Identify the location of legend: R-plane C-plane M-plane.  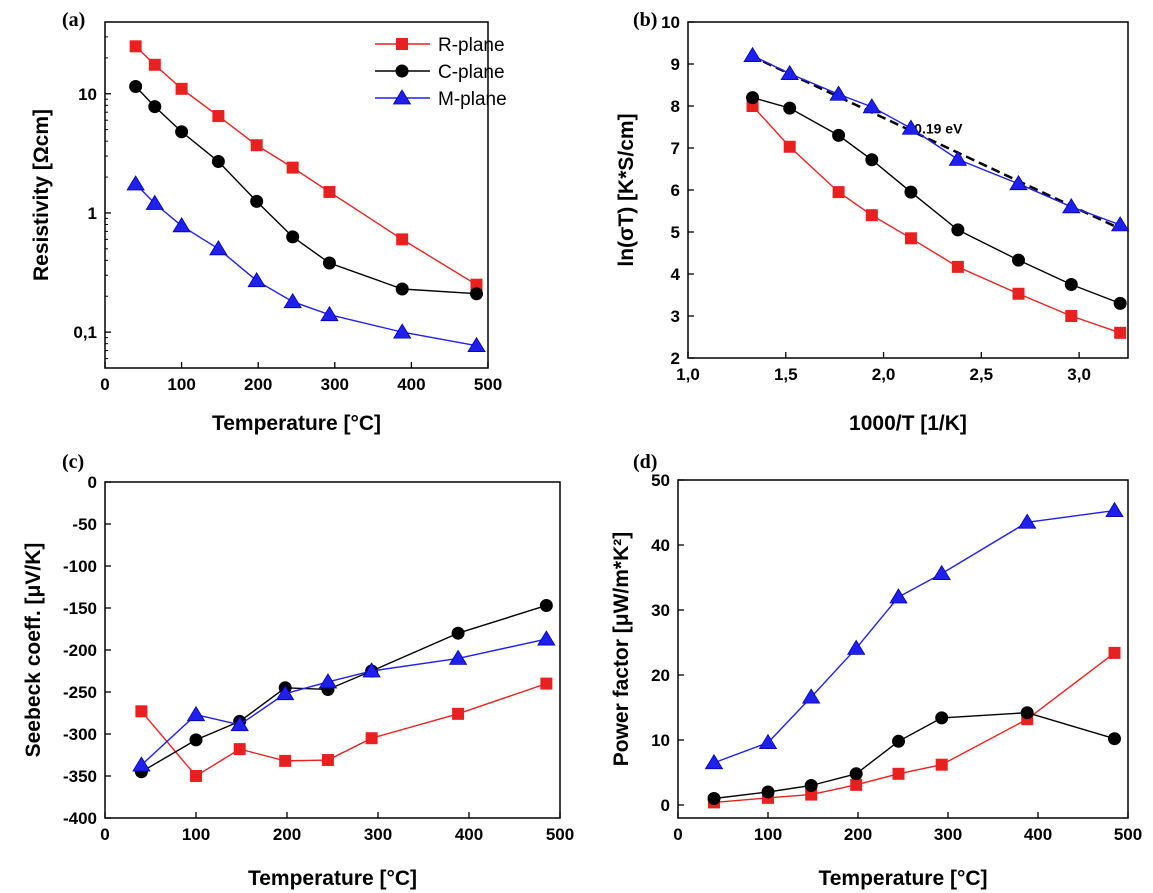
(441, 72).